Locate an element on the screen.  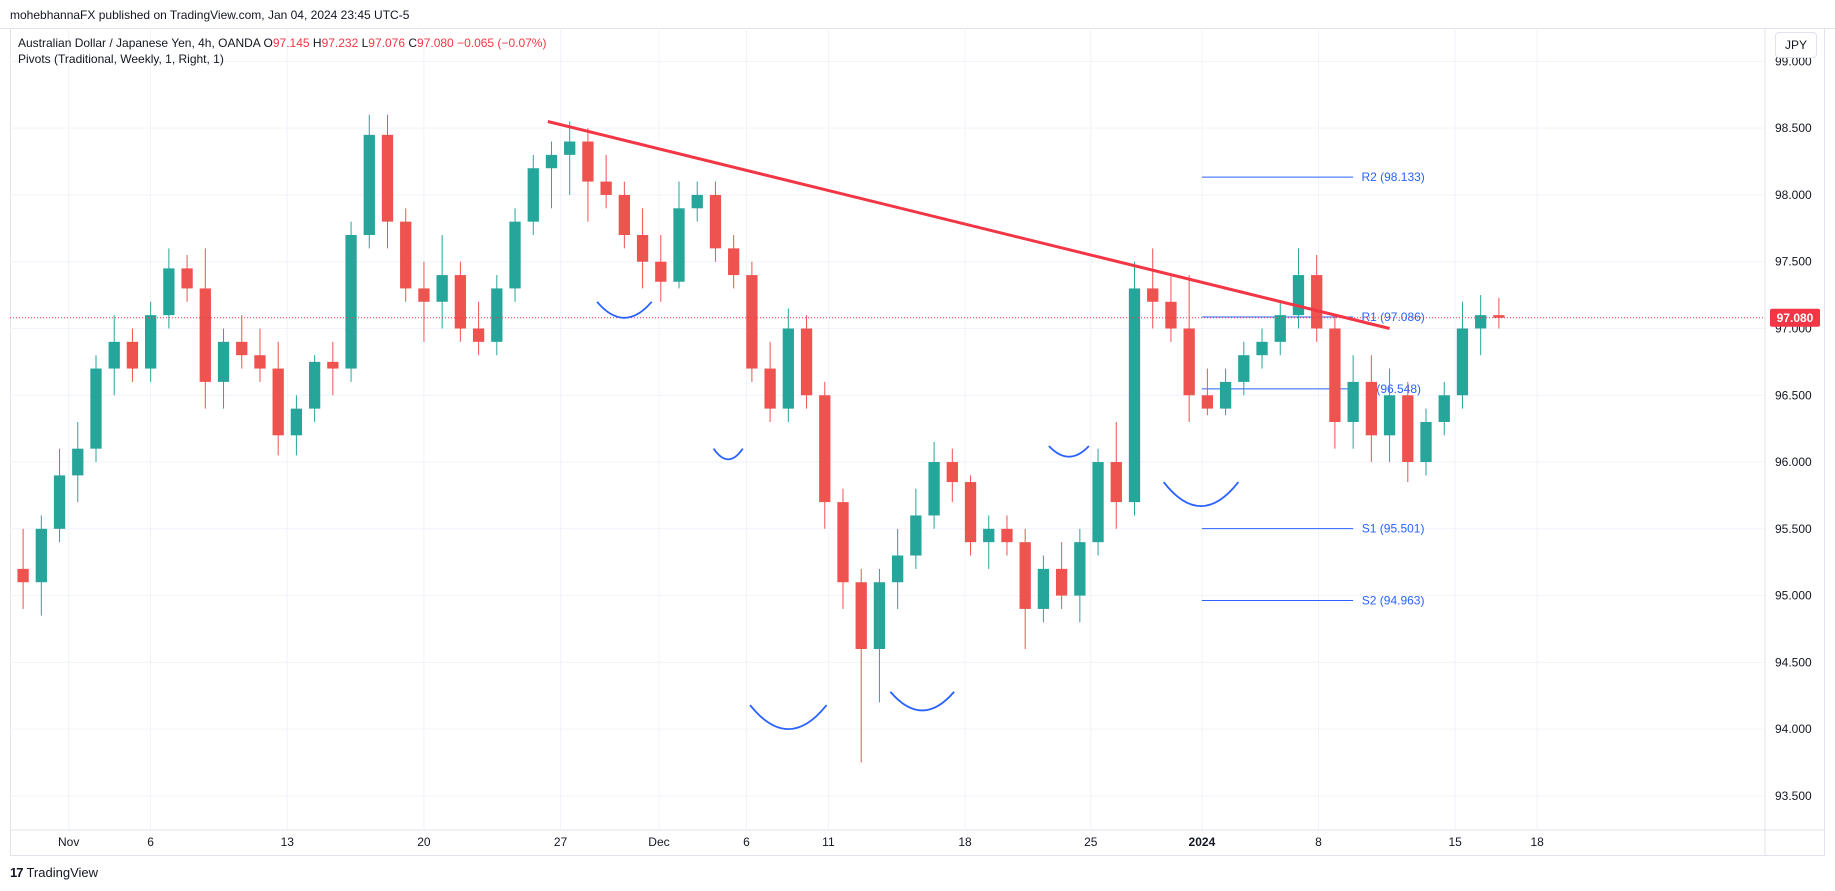
pivot-label-r1: R1 (97.086) is located at coordinates (1392, 317).